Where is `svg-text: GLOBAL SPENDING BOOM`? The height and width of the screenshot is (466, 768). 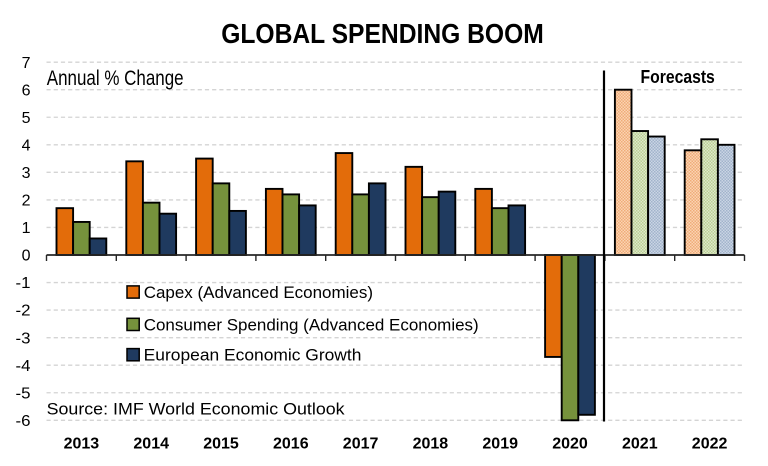 svg-text: GLOBAL SPENDING BOOM is located at coordinates (382, 33).